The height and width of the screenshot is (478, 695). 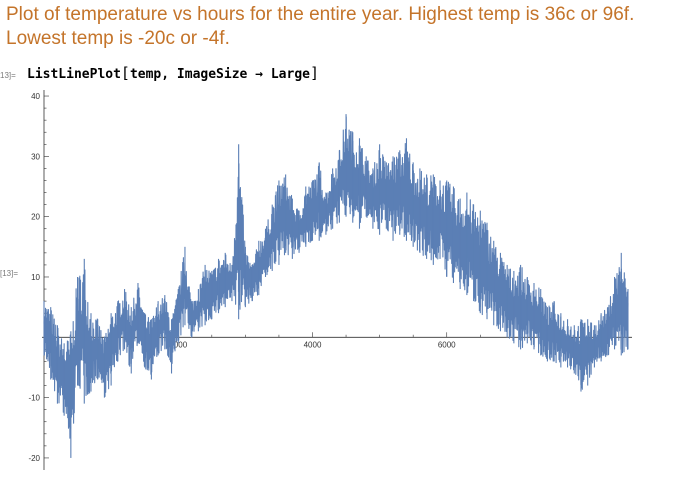 What do you see at coordinates (314, 73) in the screenshot?
I see `code-close-bracket: ]` at bounding box center [314, 73].